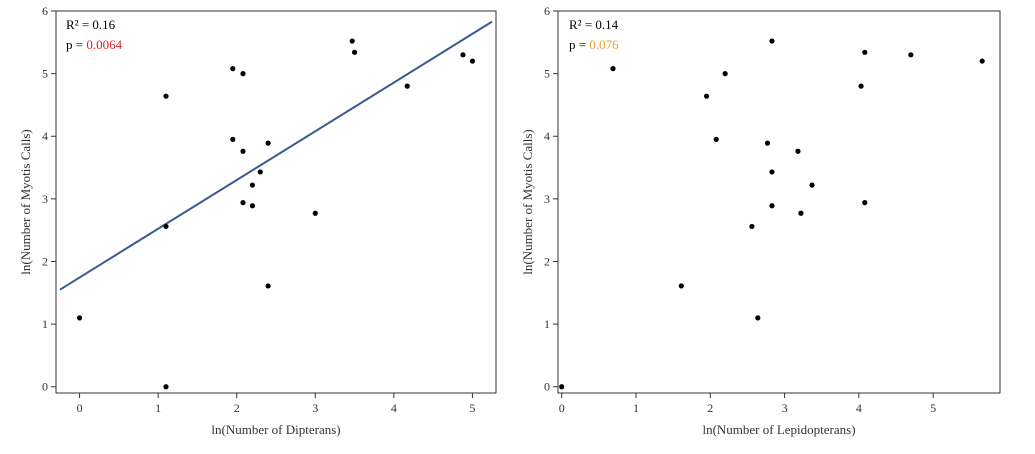 The width and height of the screenshot is (1035, 454). I want to click on x-axis-label-right: ln(Number of Lepidopterans), so click(778, 429).